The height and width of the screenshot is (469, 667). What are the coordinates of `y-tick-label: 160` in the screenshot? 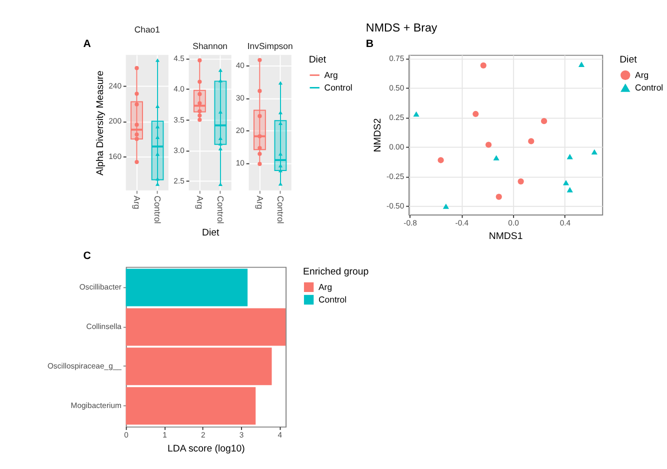 It's located at (115, 157).